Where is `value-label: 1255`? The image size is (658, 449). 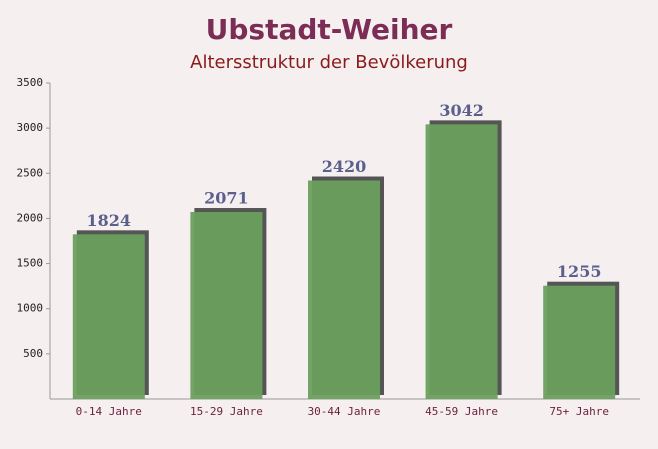 value-label: 1255 is located at coordinates (579, 271).